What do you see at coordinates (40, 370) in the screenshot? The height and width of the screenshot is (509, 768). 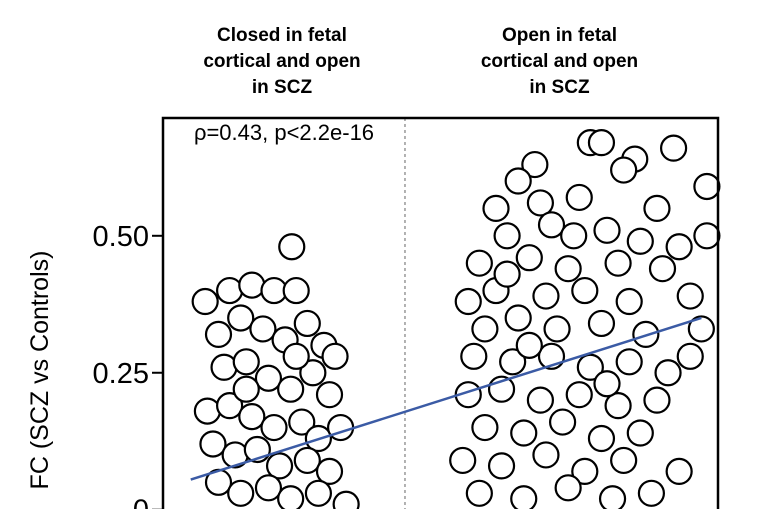 I see `y-axis-label: FC (SCZ vs Controls)` at bounding box center [40, 370].